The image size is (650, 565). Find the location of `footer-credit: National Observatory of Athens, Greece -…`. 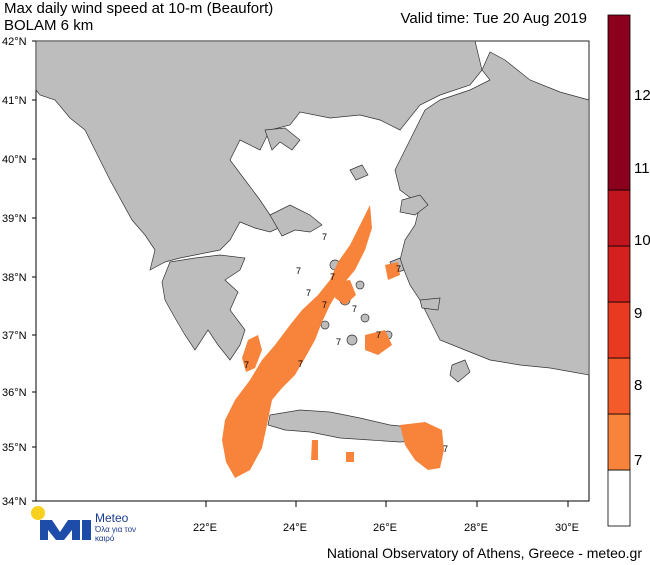

footer-credit: National Observatory of Athens, Greece -… is located at coordinates (484, 553).